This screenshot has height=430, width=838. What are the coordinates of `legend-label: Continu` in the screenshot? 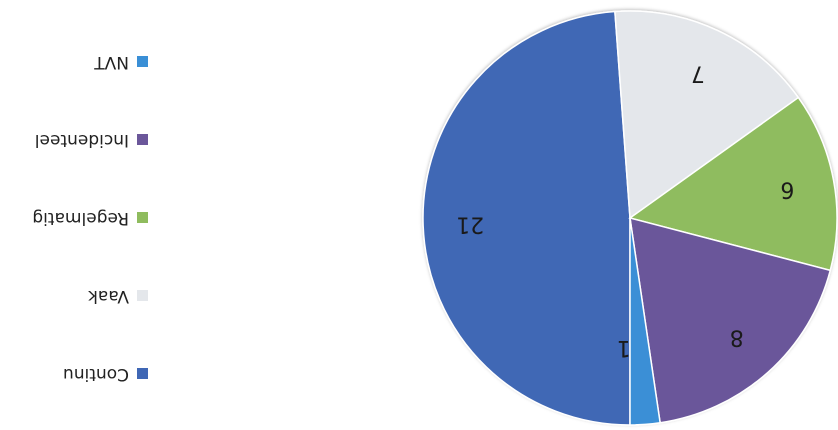 It's located at (96, 374).